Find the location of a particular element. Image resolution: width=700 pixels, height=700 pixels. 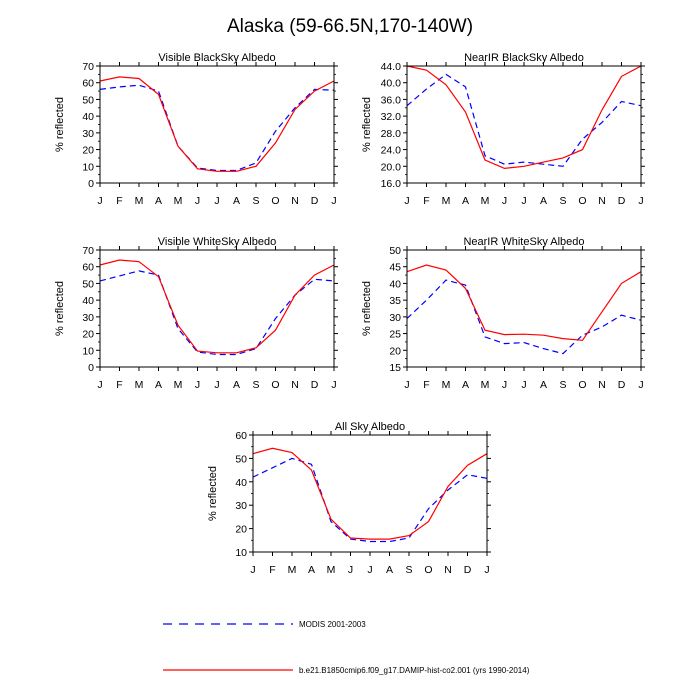

figure-title: Alaska (59-66.5N,170-140W) is located at coordinates (350, 26).